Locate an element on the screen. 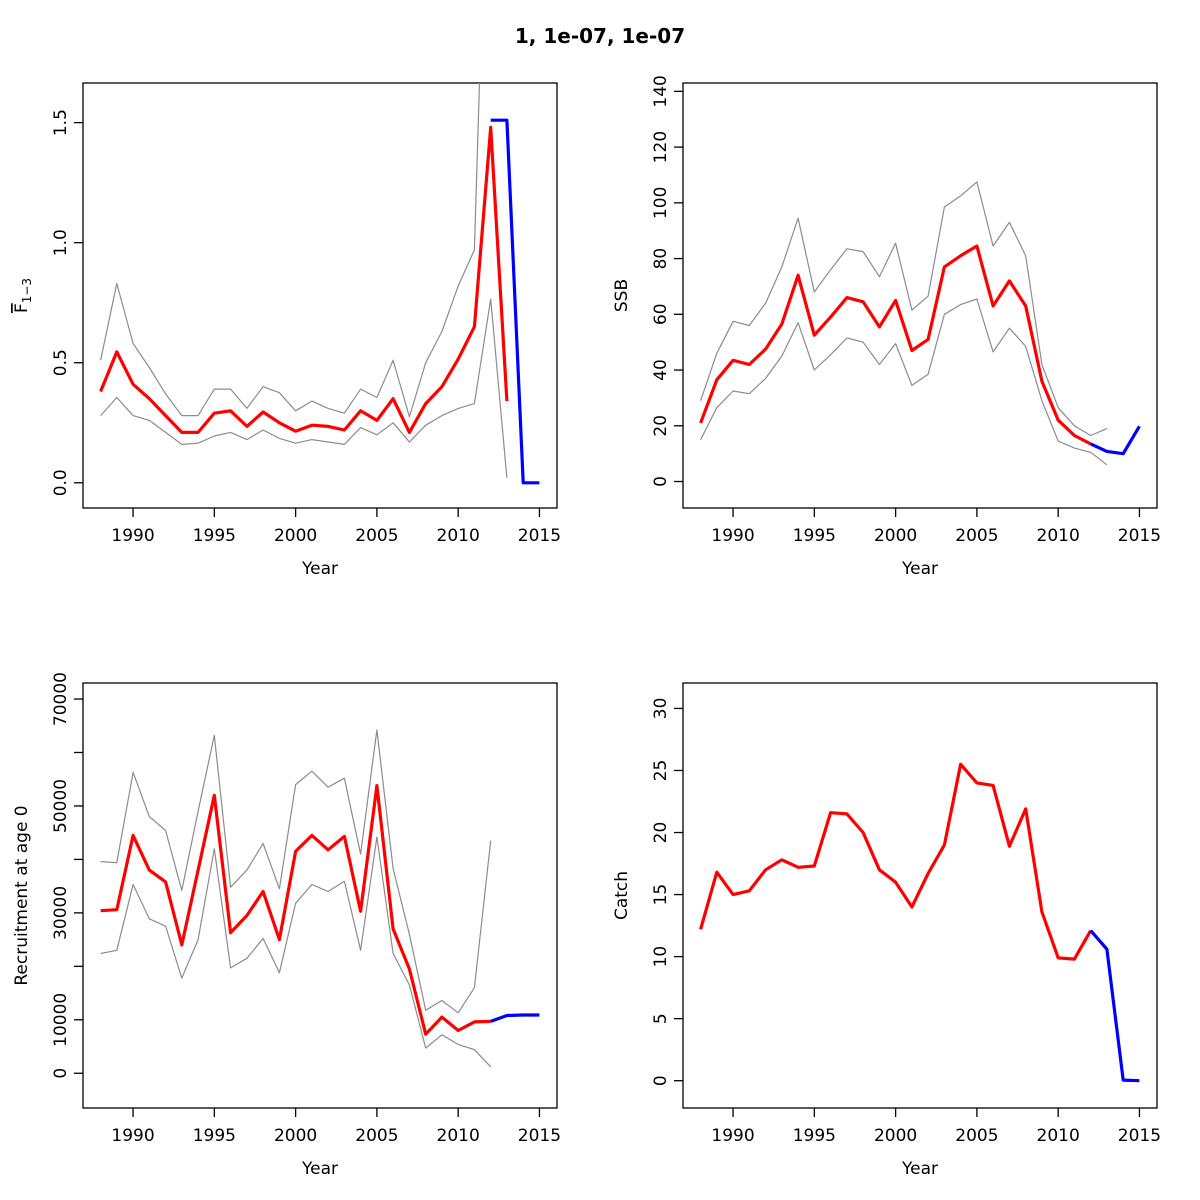  y-tick-label: 15 is located at coordinates (661, 895).